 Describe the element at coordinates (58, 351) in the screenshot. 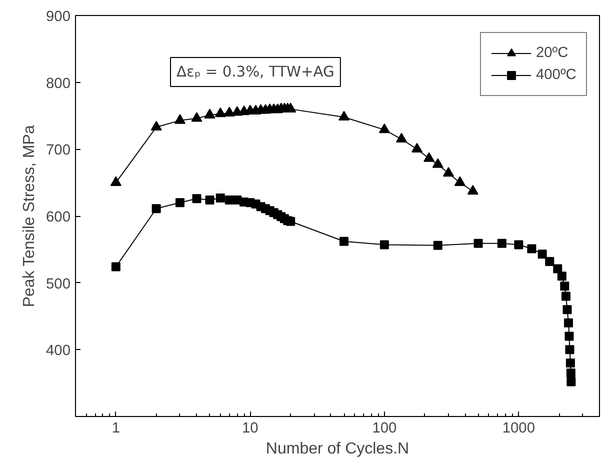

I see `y-tick-label: 400` at that location.